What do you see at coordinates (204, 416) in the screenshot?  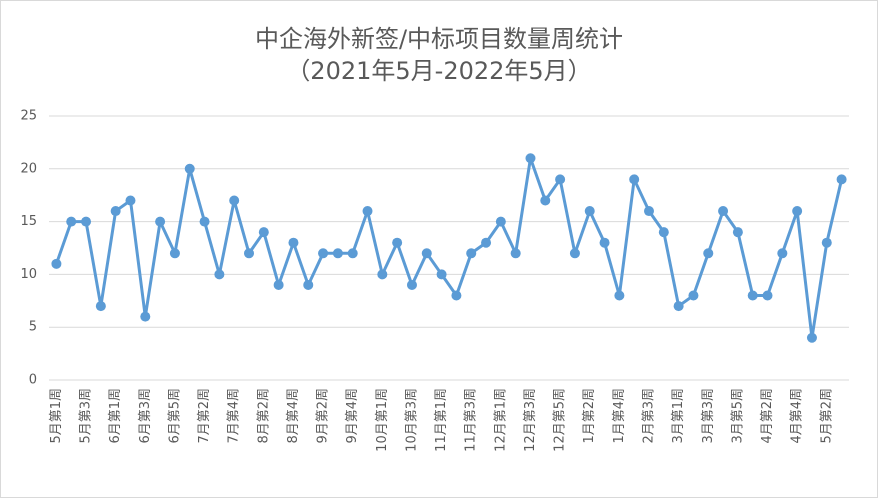 I see `x-tick-label: 7月第2周` at bounding box center [204, 416].